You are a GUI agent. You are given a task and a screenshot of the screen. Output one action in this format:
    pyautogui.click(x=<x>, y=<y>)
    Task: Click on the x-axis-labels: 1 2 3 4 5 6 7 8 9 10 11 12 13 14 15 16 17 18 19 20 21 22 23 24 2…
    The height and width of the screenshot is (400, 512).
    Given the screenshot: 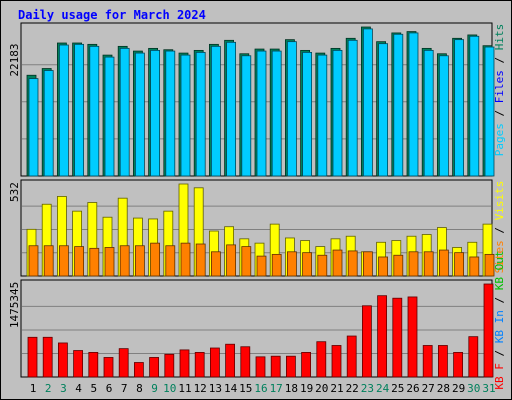 What is the action you would take?
    pyautogui.click(x=263, y=388)
    